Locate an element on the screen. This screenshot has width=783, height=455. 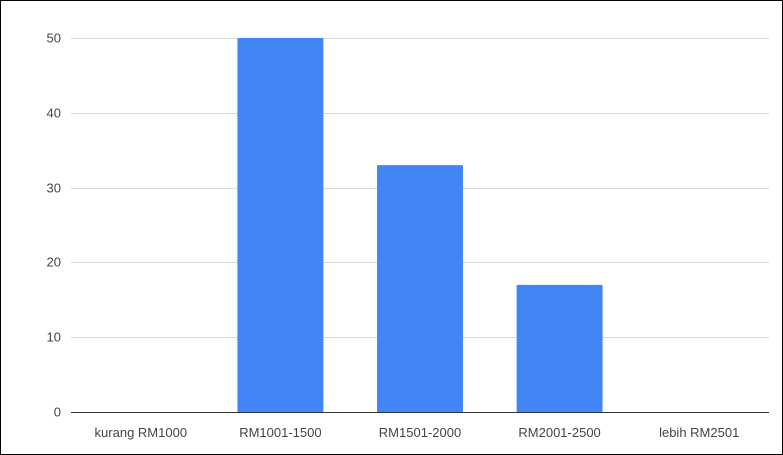
y-tick-label: 20 is located at coordinates (54, 262).